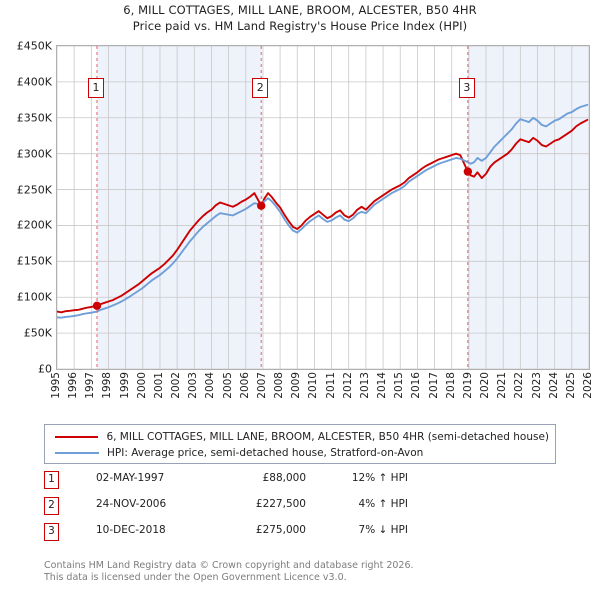 The image size is (600, 590). I want to click on y-tick-label: £250K, so click(34, 190).